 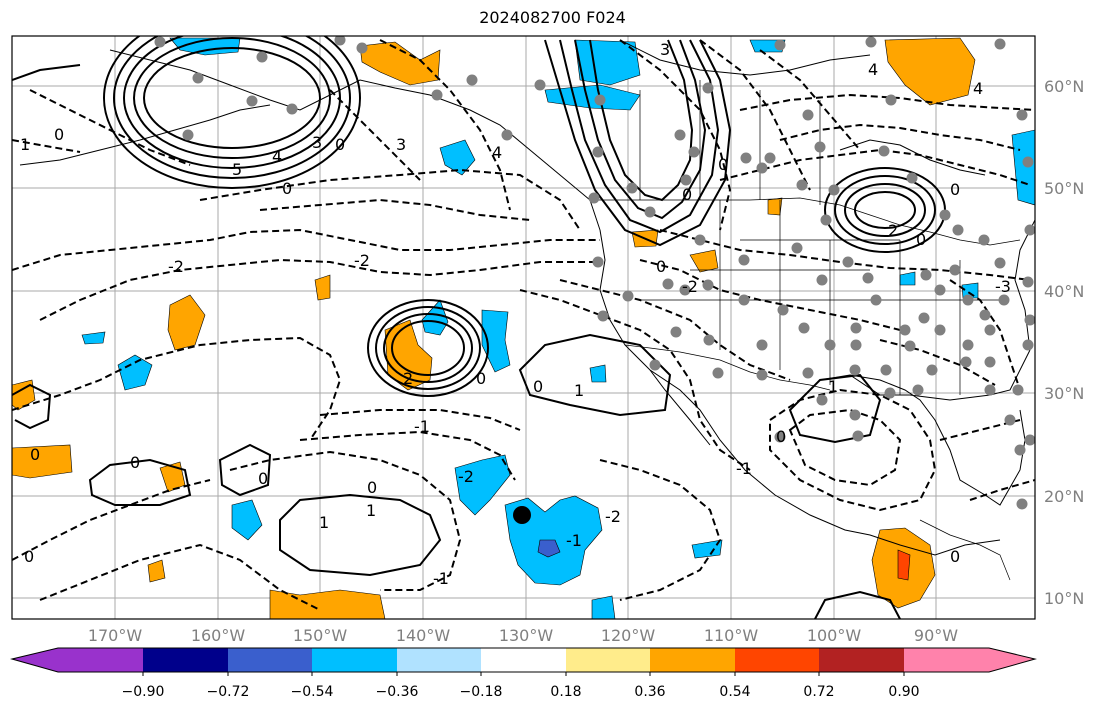 I want to click on gulf-of-mexico, so click(x=922, y=440).